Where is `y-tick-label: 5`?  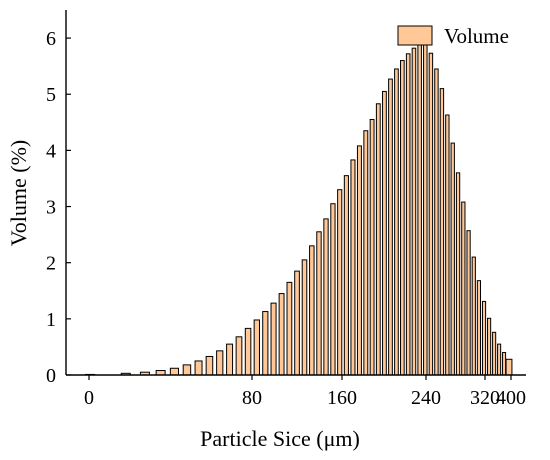 y-tick-label: 5 is located at coordinates (51, 95).